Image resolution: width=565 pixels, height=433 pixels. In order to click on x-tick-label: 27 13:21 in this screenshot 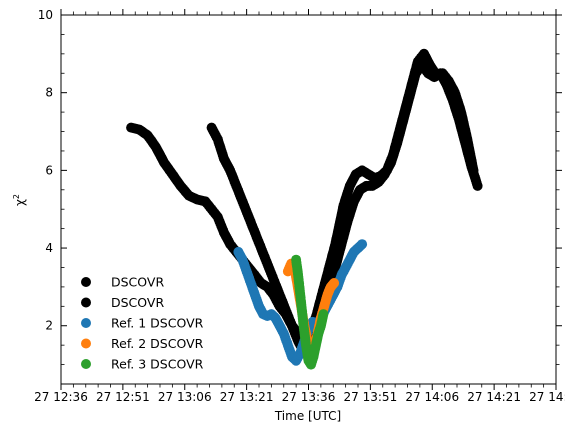, I will do `click(247, 397)`.